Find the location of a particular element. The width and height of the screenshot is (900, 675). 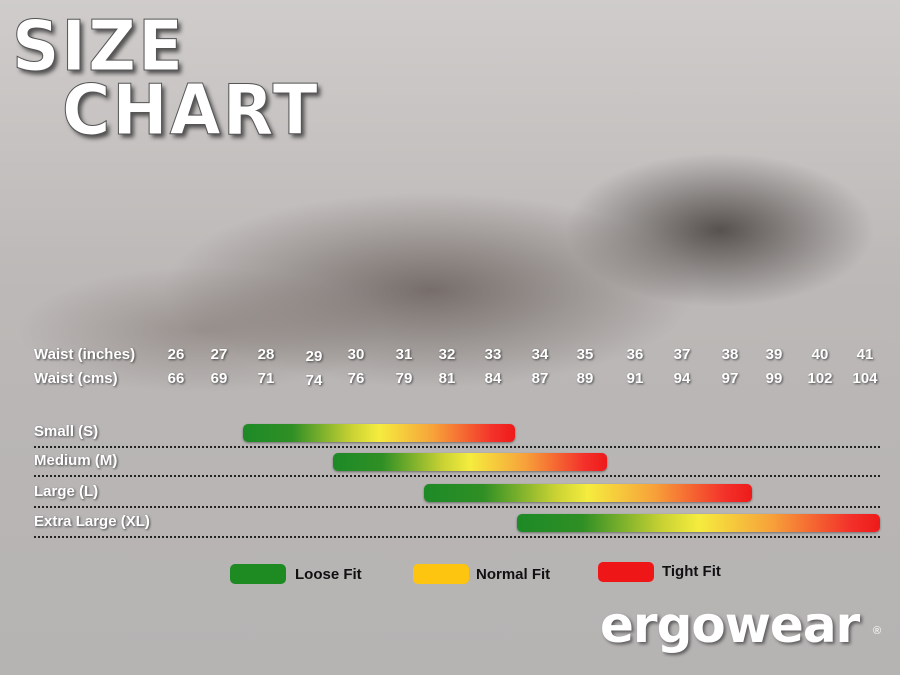

cm-tick: 79 is located at coordinates (404, 378).